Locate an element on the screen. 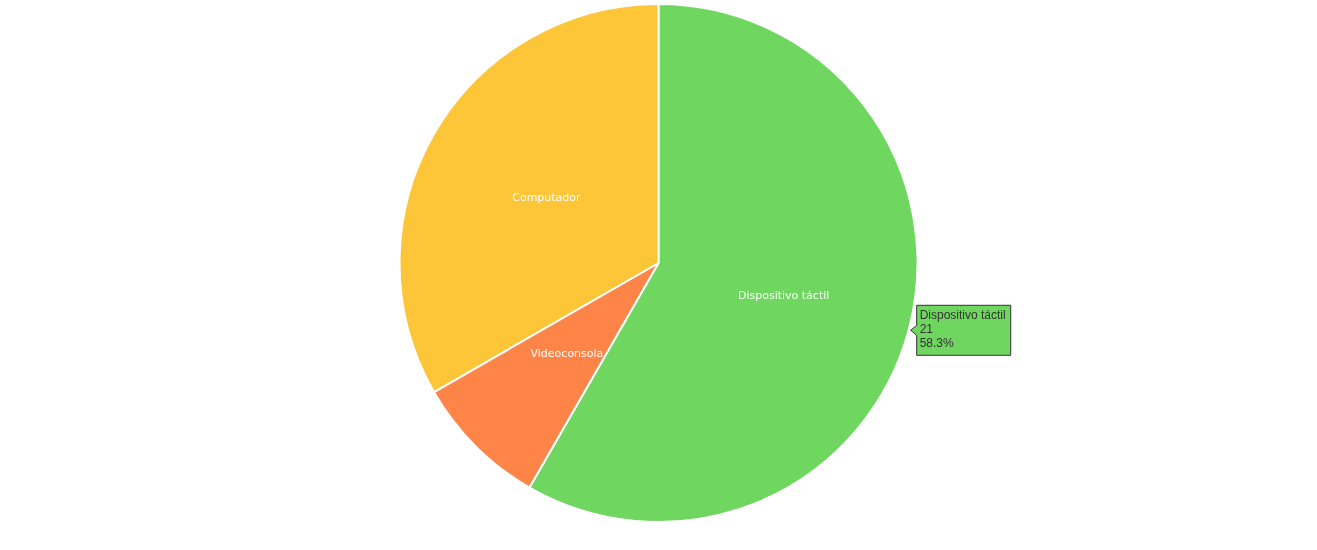 The image size is (1317, 550). slice-label: Computador is located at coordinates (547, 197).